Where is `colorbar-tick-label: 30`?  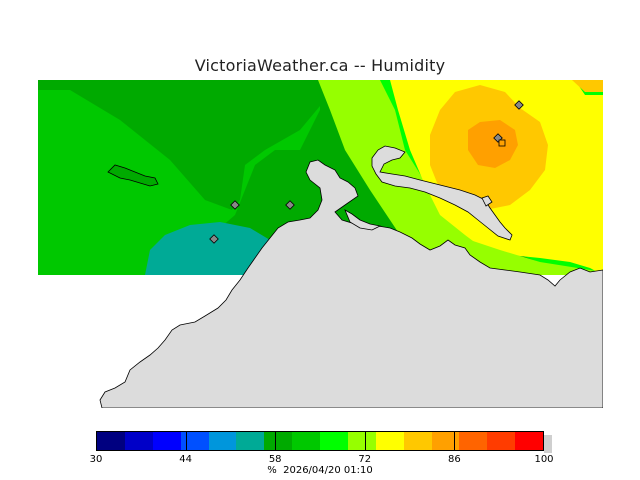 colorbar-tick-label: 30 is located at coordinates (96, 459).